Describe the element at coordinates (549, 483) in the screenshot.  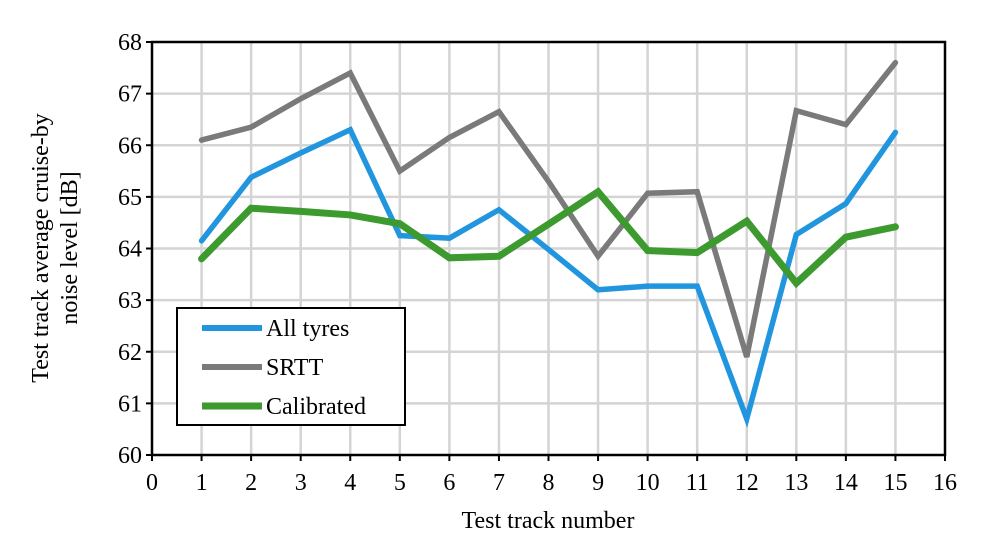
I see `x-tick-label: 8` at that location.